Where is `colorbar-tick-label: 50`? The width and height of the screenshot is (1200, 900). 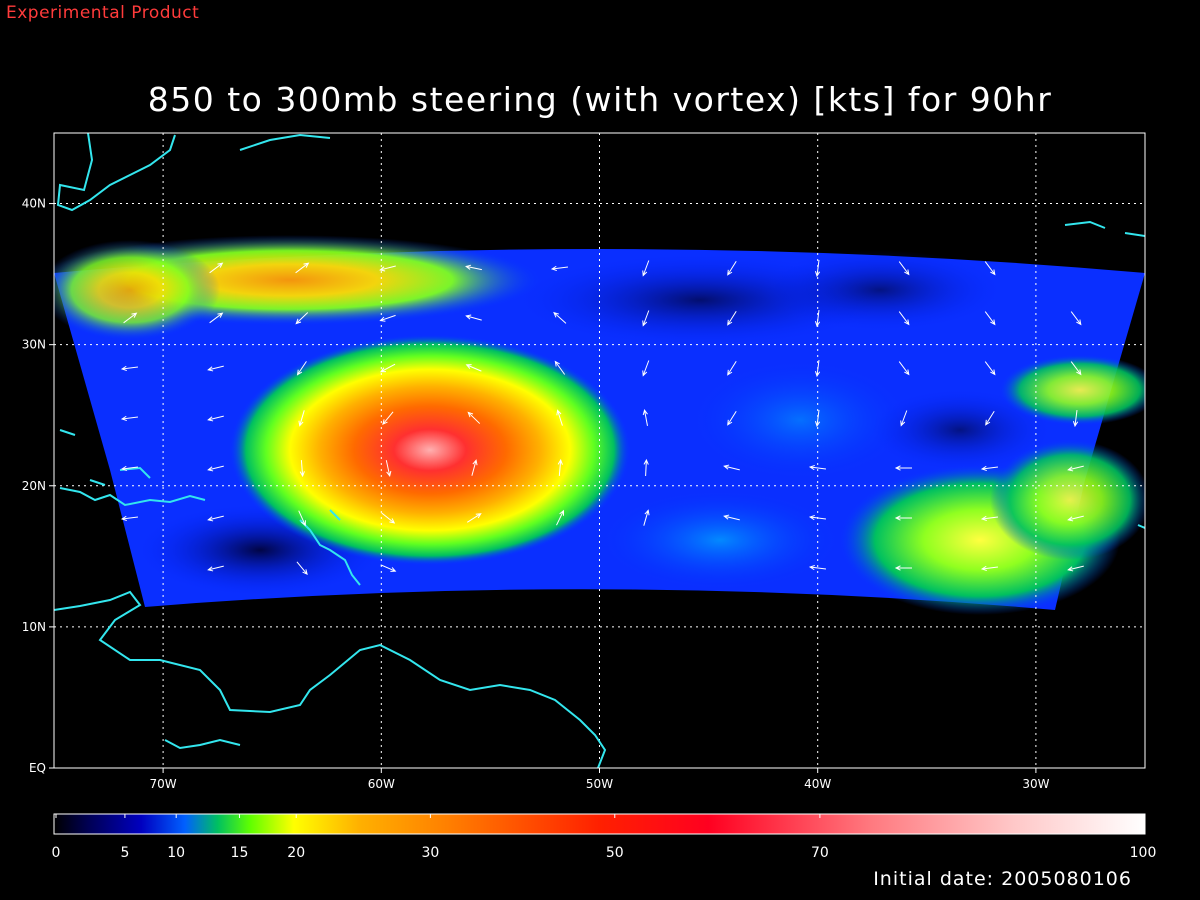 colorbar-tick-label: 50 is located at coordinates (615, 853).